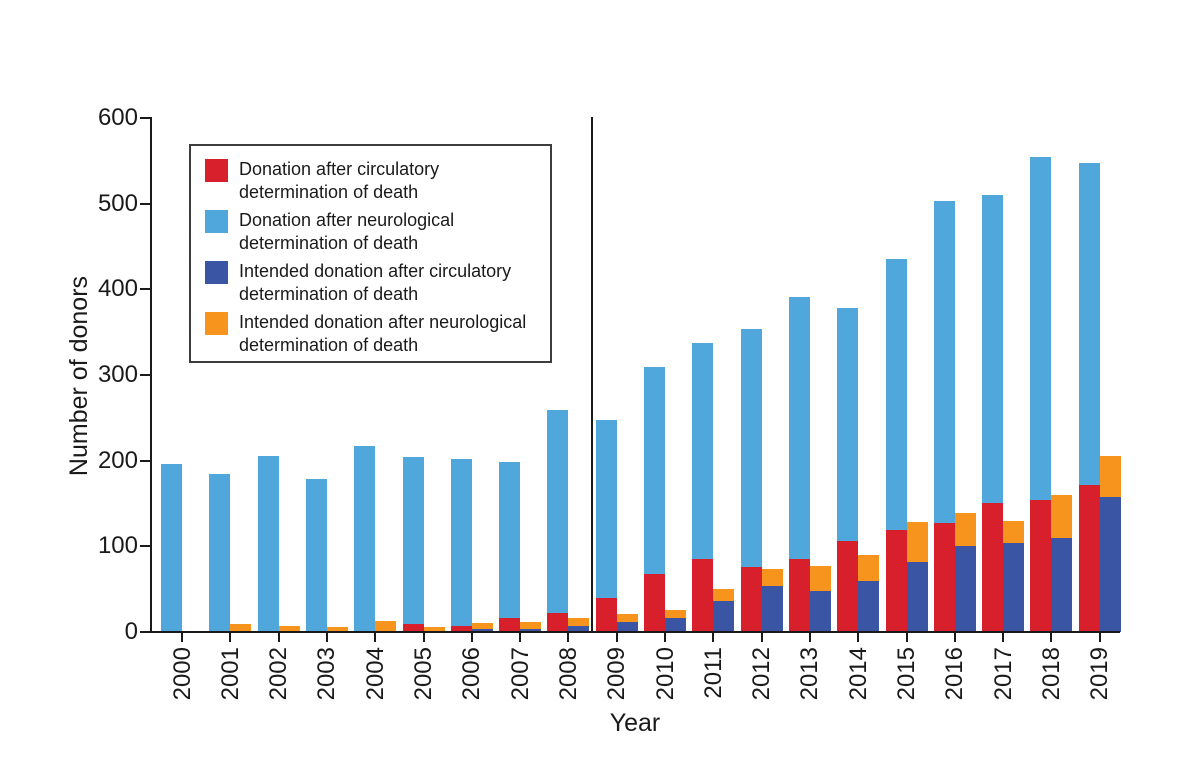  What do you see at coordinates (955, 674) in the screenshot?
I see `x-tick-label-2016: 2016` at bounding box center [955, 674].